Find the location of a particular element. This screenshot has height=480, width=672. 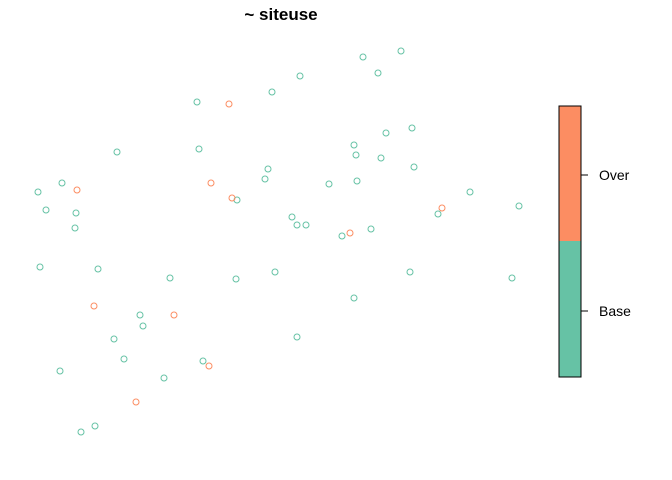

legend-frame is located at coordinates (570, 241).